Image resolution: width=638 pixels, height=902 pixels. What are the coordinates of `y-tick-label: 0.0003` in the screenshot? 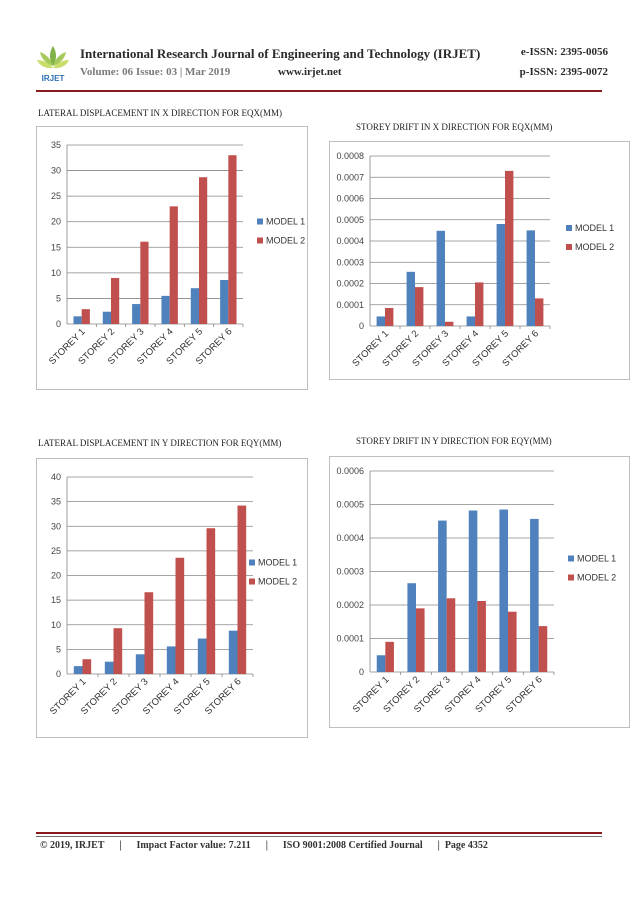 It's located at (350, 572).